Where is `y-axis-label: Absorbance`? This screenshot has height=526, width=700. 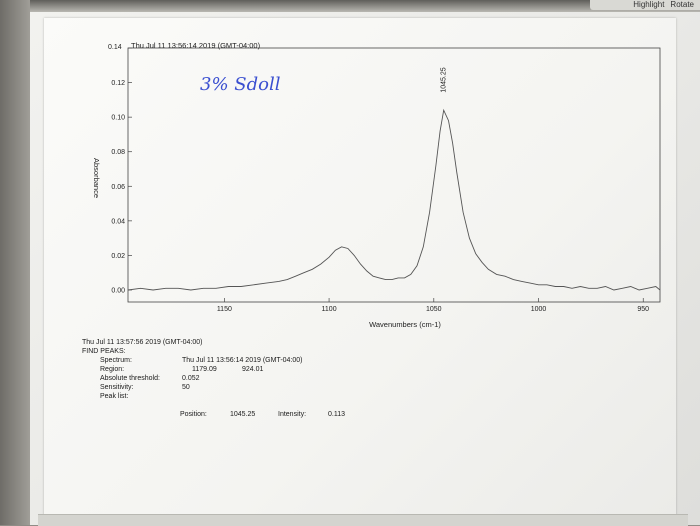
y-axis-label: Absorbance is located at coordinates (96, 178).